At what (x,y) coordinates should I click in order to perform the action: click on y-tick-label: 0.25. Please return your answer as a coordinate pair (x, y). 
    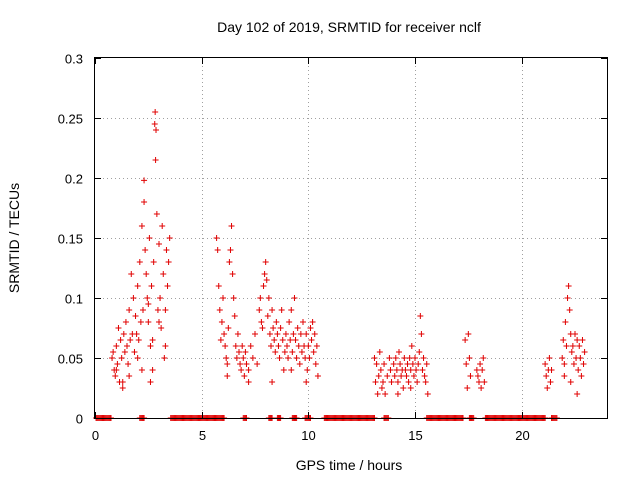
    Looking at the image, I should click on (70, 119).